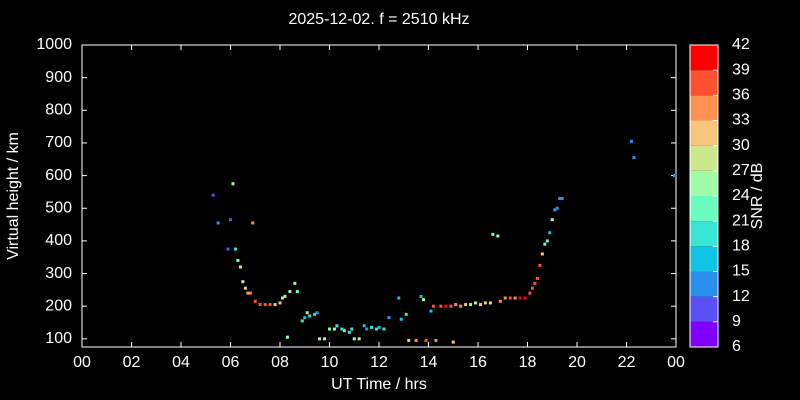 The width and height of the screenshot is (800, 400). I want to click on x-tick-label: 16, so click(478, 362).